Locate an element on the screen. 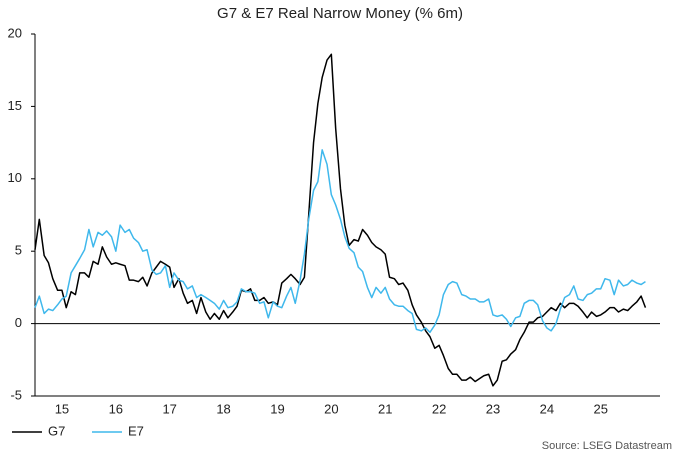 This screenshot has width=680, height=455. y-tick-label: -5 is located at coordinates (16, 394).